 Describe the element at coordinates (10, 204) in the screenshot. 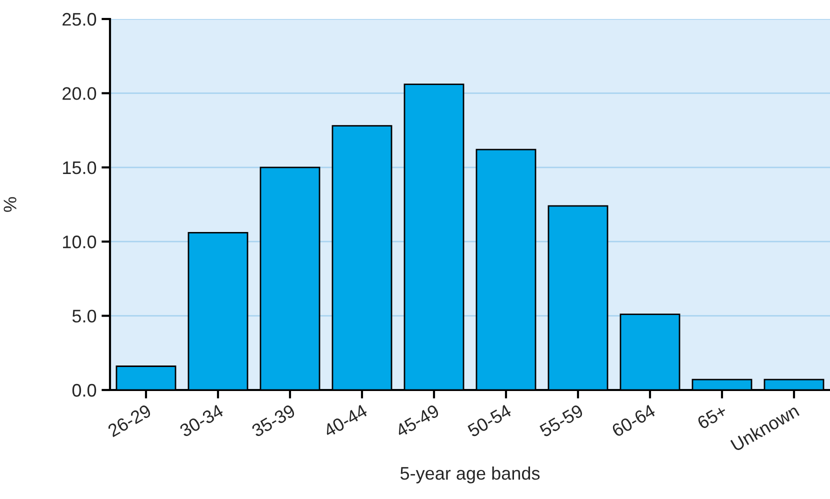

I see `y-axis-title: %` at that location.